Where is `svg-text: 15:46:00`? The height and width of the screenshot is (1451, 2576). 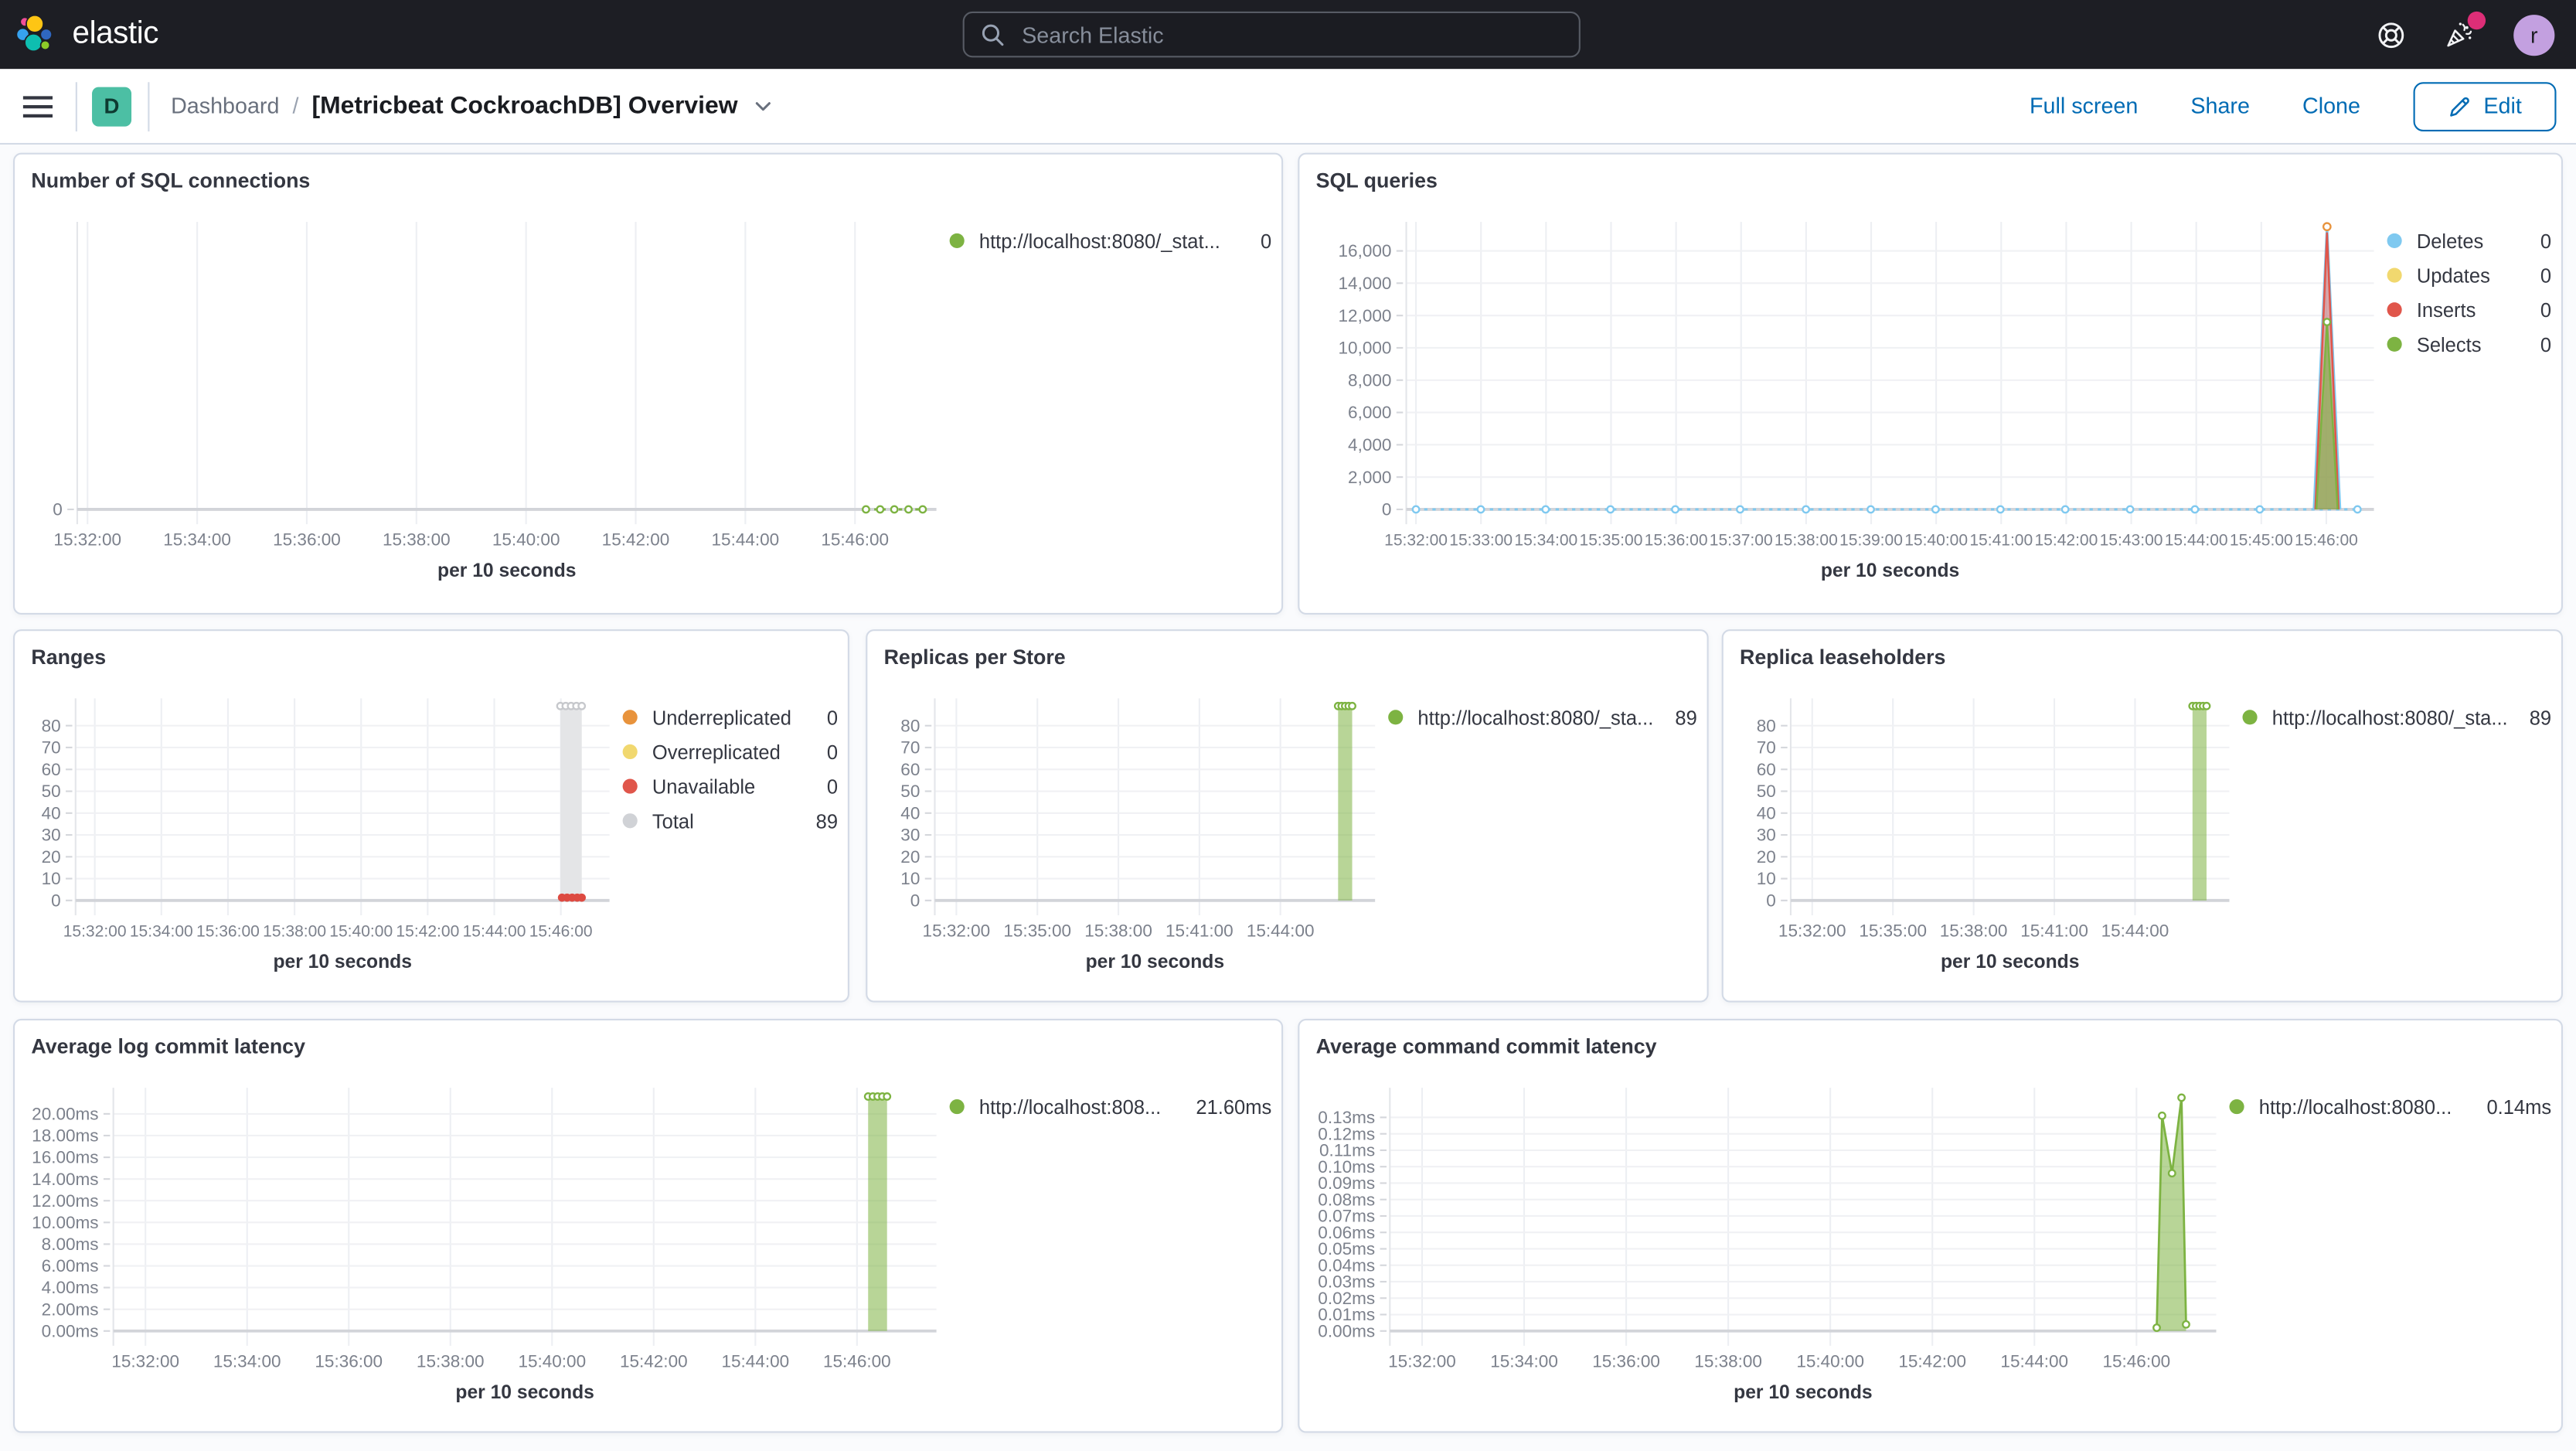
svg-text: 15:46:00 is located at coordinates (561, 932).